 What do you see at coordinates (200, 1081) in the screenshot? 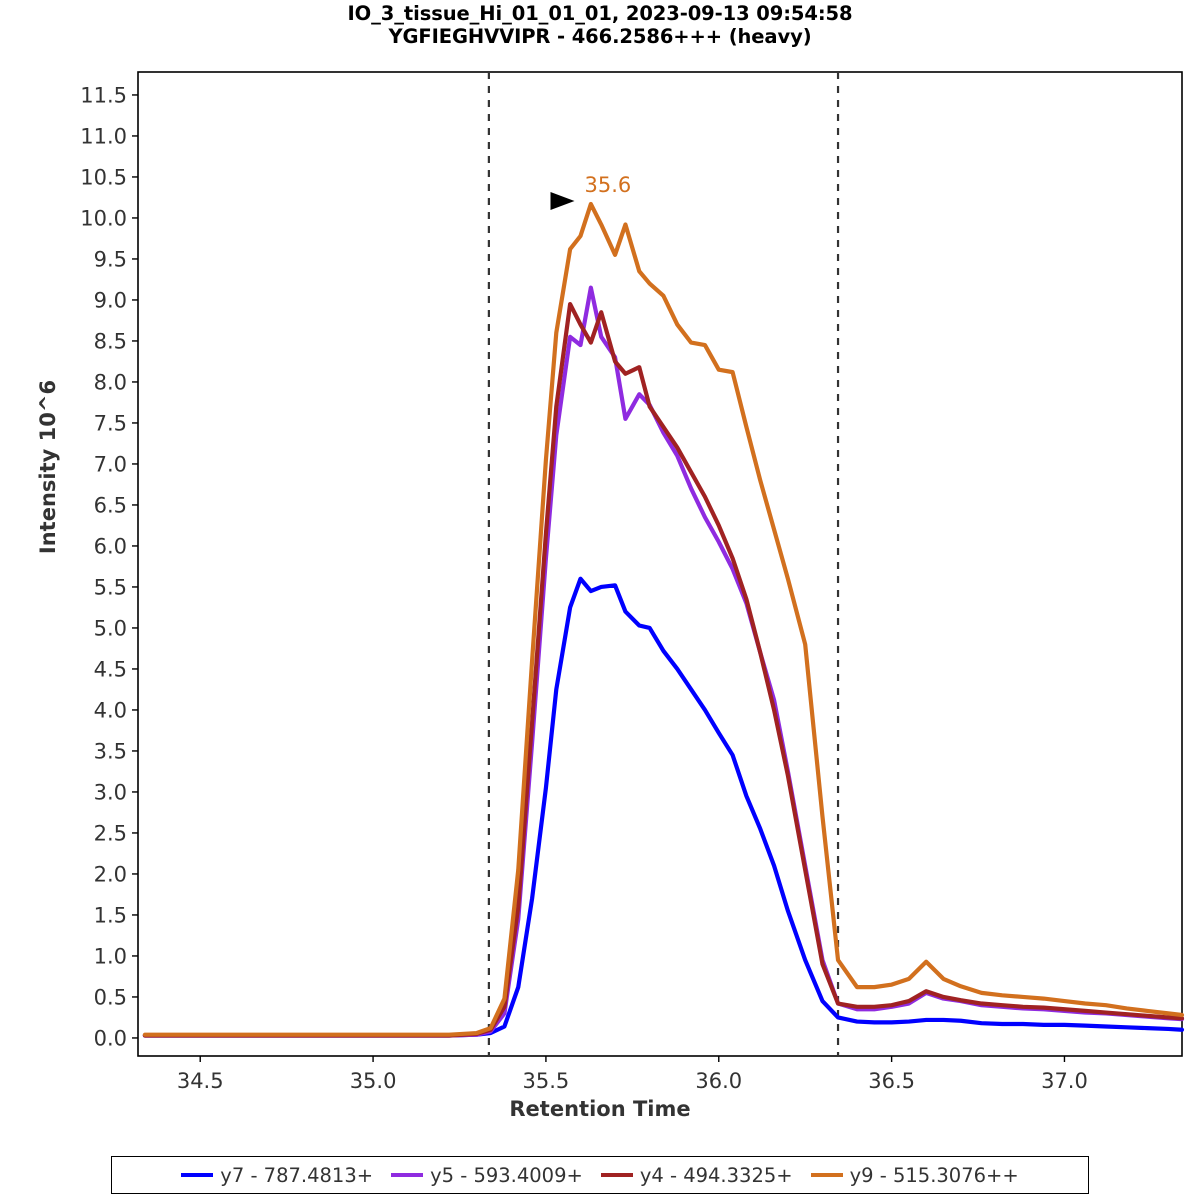
I see `x-tick-label: 34.5` at bounding box center [200, 1081].